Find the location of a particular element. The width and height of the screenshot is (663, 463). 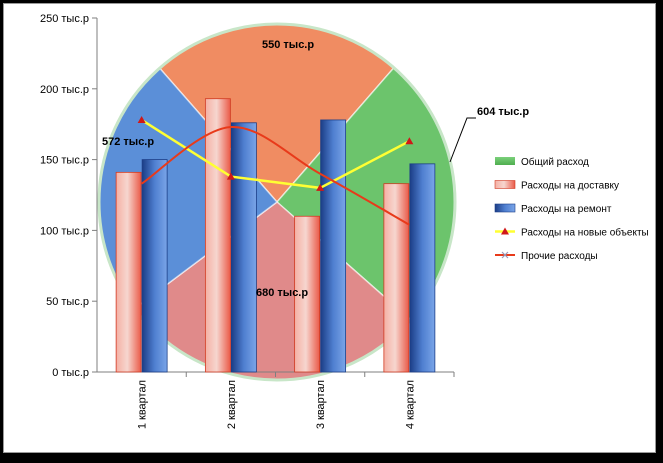

pie-leader-line is located at coordinates (462, 140).